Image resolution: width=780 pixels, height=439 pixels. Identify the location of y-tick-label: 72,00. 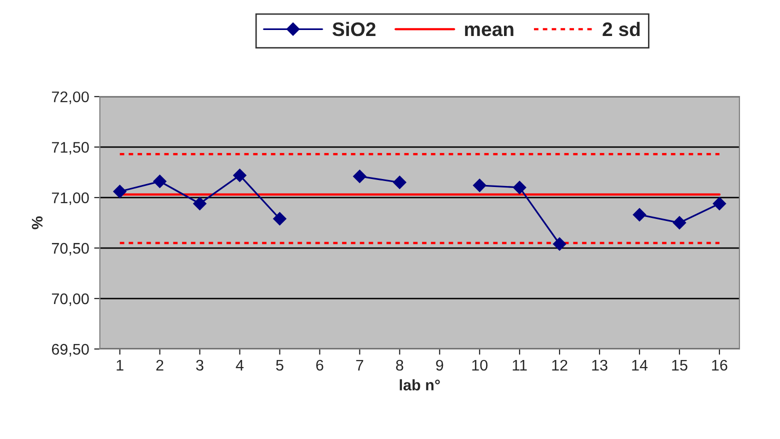
(70, 97).